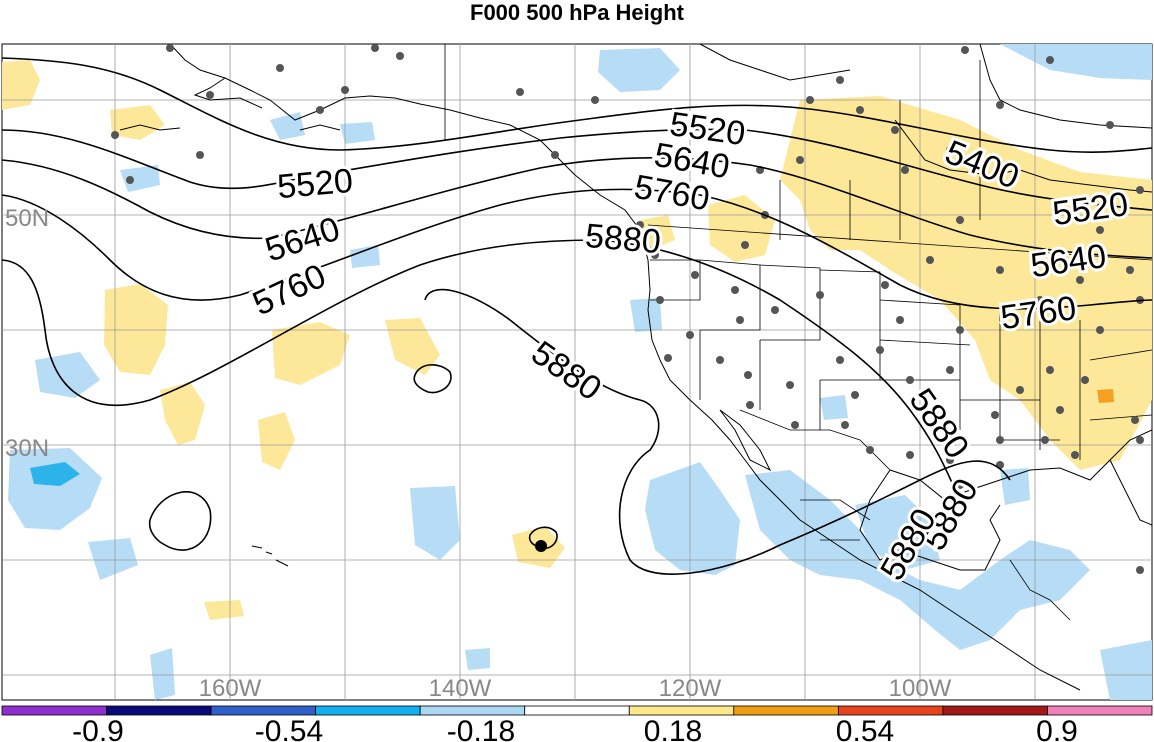  I want to click on lon-label-100w: 100W, so click(920, 688).